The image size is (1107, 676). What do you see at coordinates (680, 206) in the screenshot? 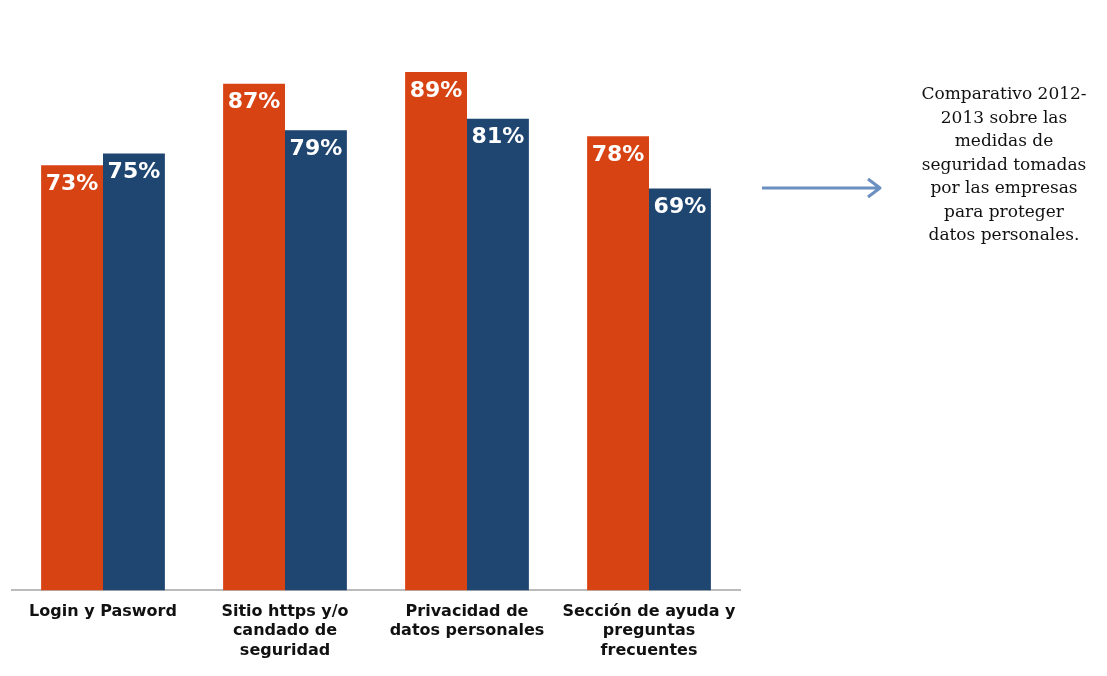
I see `data-label: 69%` at bounding box center [680, 206].